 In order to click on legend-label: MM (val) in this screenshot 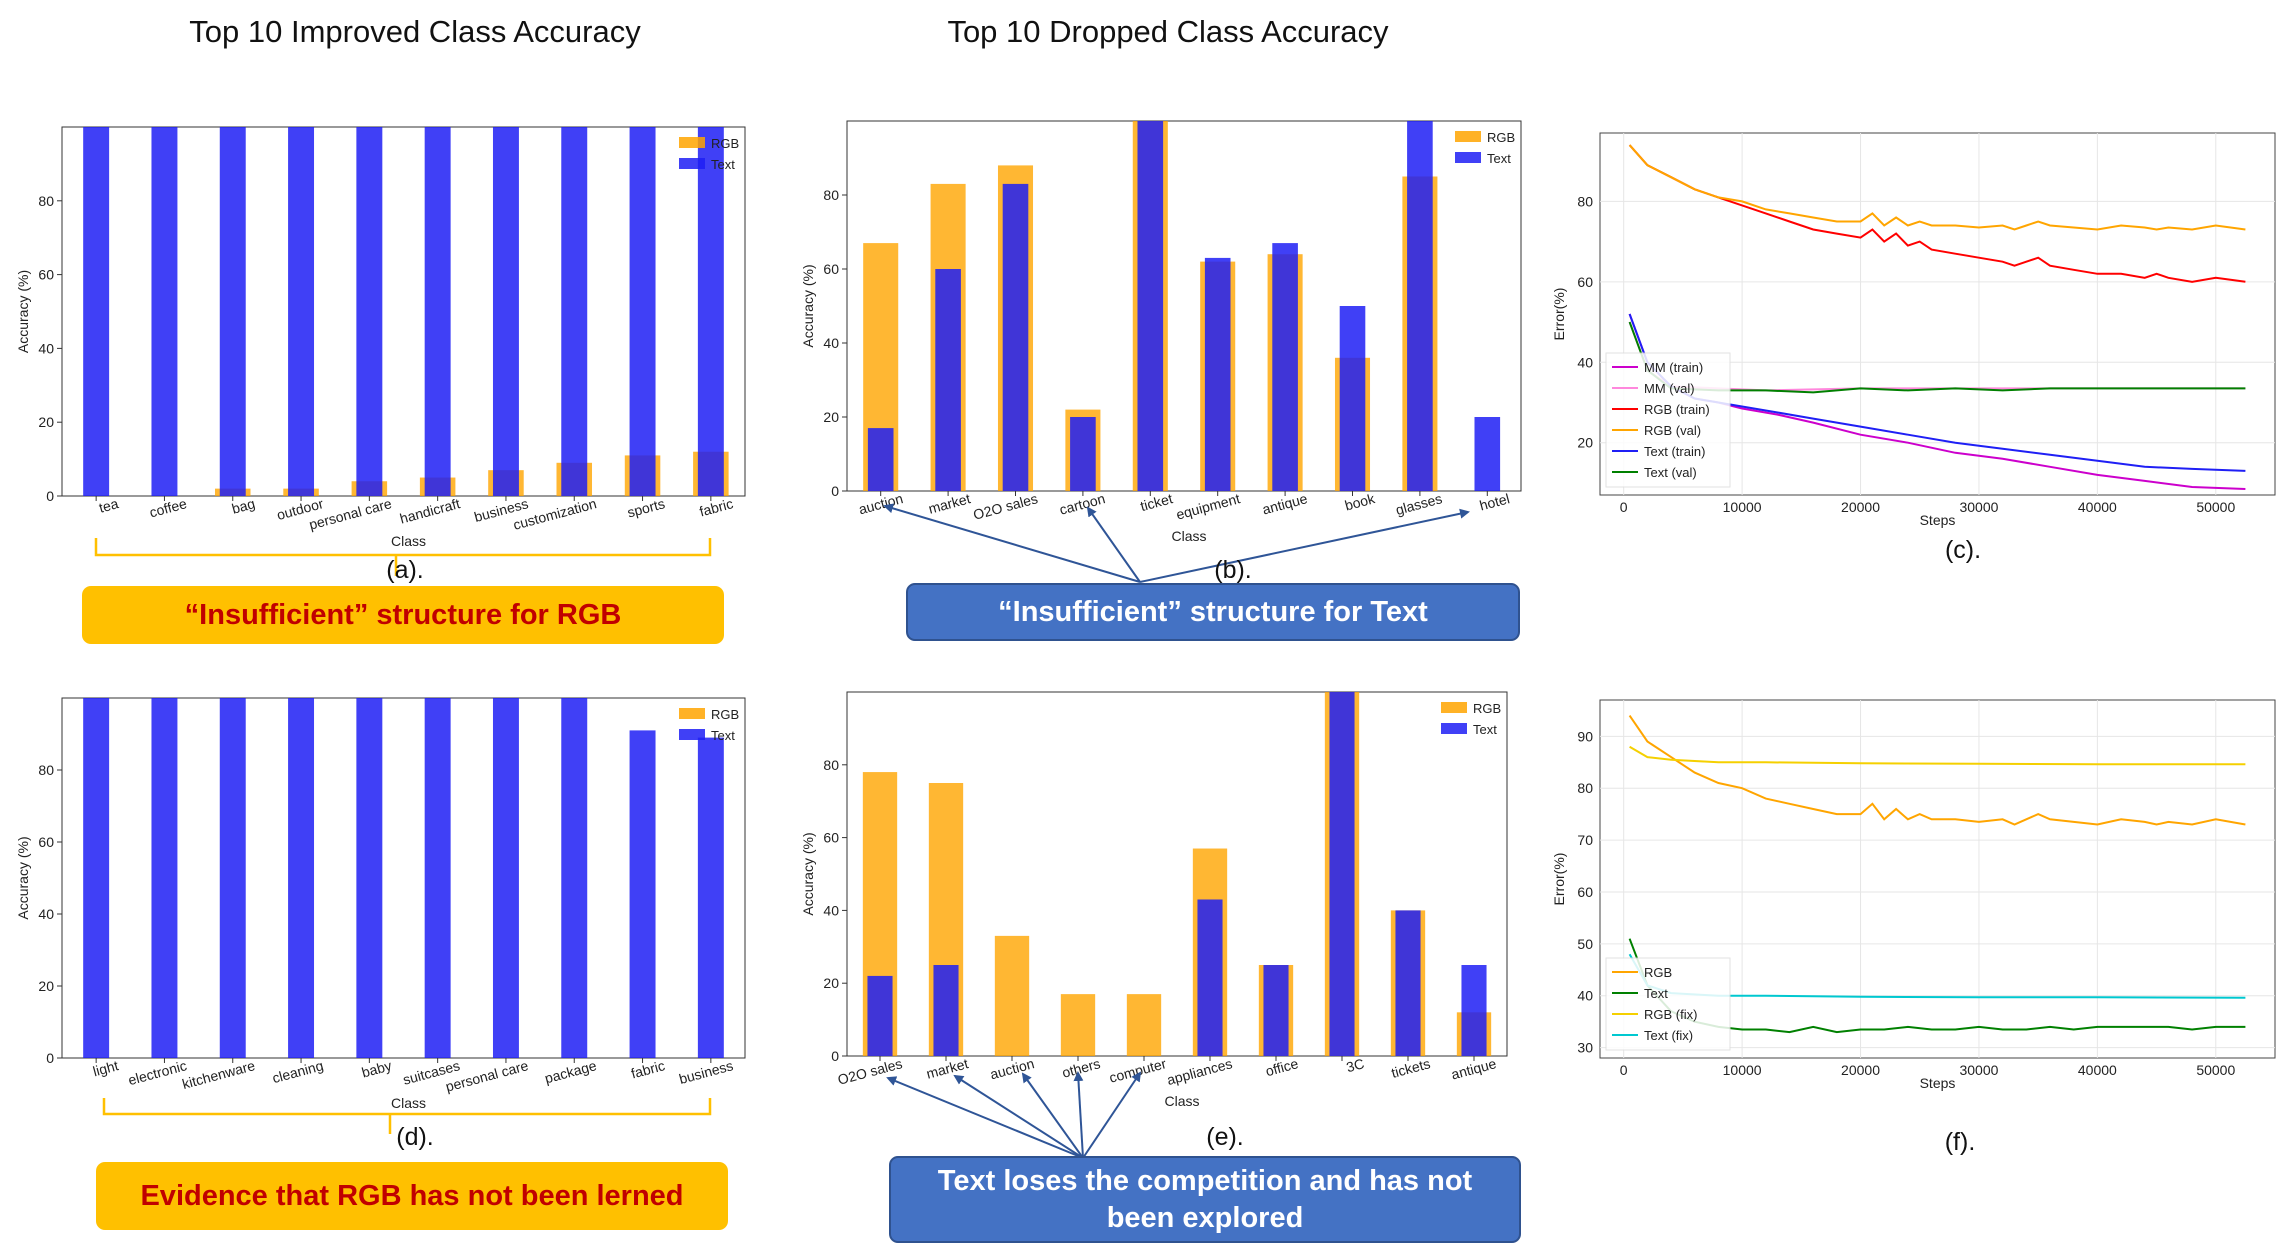, I will do `click(1669, 388)`.